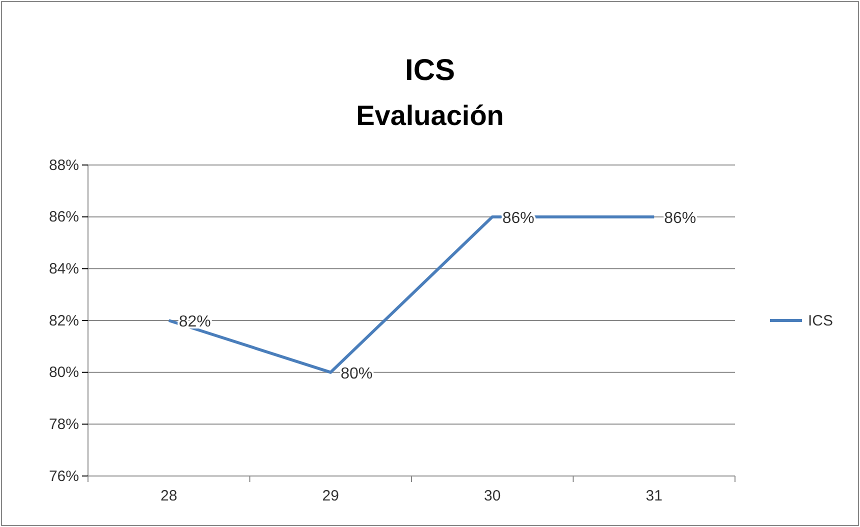  What do you see at coordinates (430, 70) in the screenshot?
I see `chart-title: ICS` at bounding box center [430, 70].